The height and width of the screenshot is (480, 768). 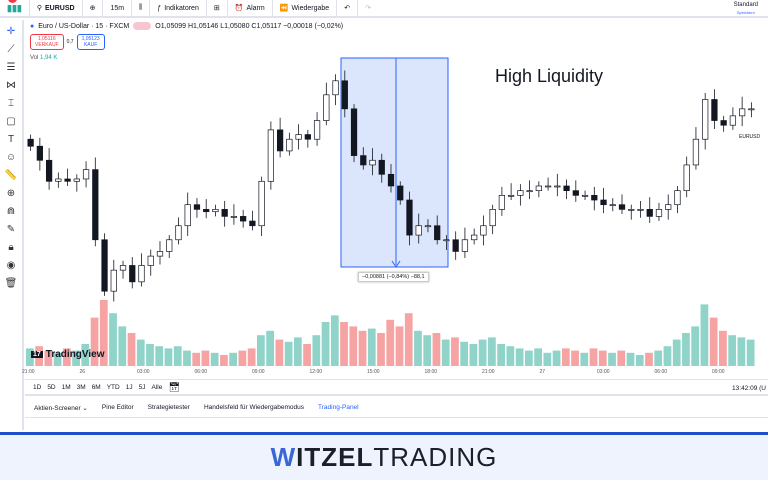 I want to click on time-tick: 21:00, so click(x=488, y=372).